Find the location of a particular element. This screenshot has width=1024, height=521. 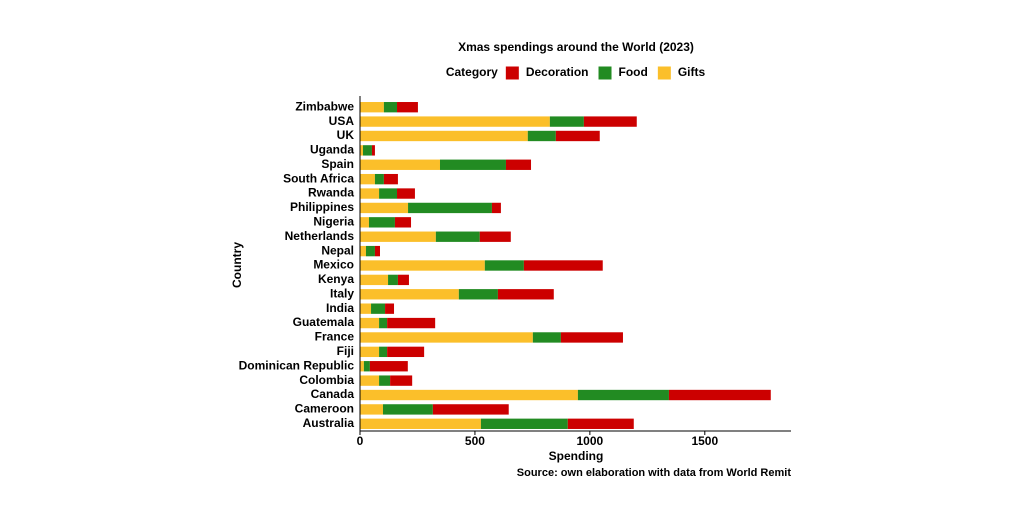

chart-title: Xmas spendings around the World (2023) is located at coordinates (576, 47).